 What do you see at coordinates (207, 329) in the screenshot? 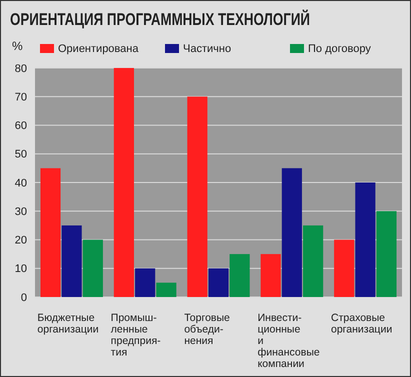
I see `x-tick-label: Торговые объеди- нения` at bounding box center [207, 329].